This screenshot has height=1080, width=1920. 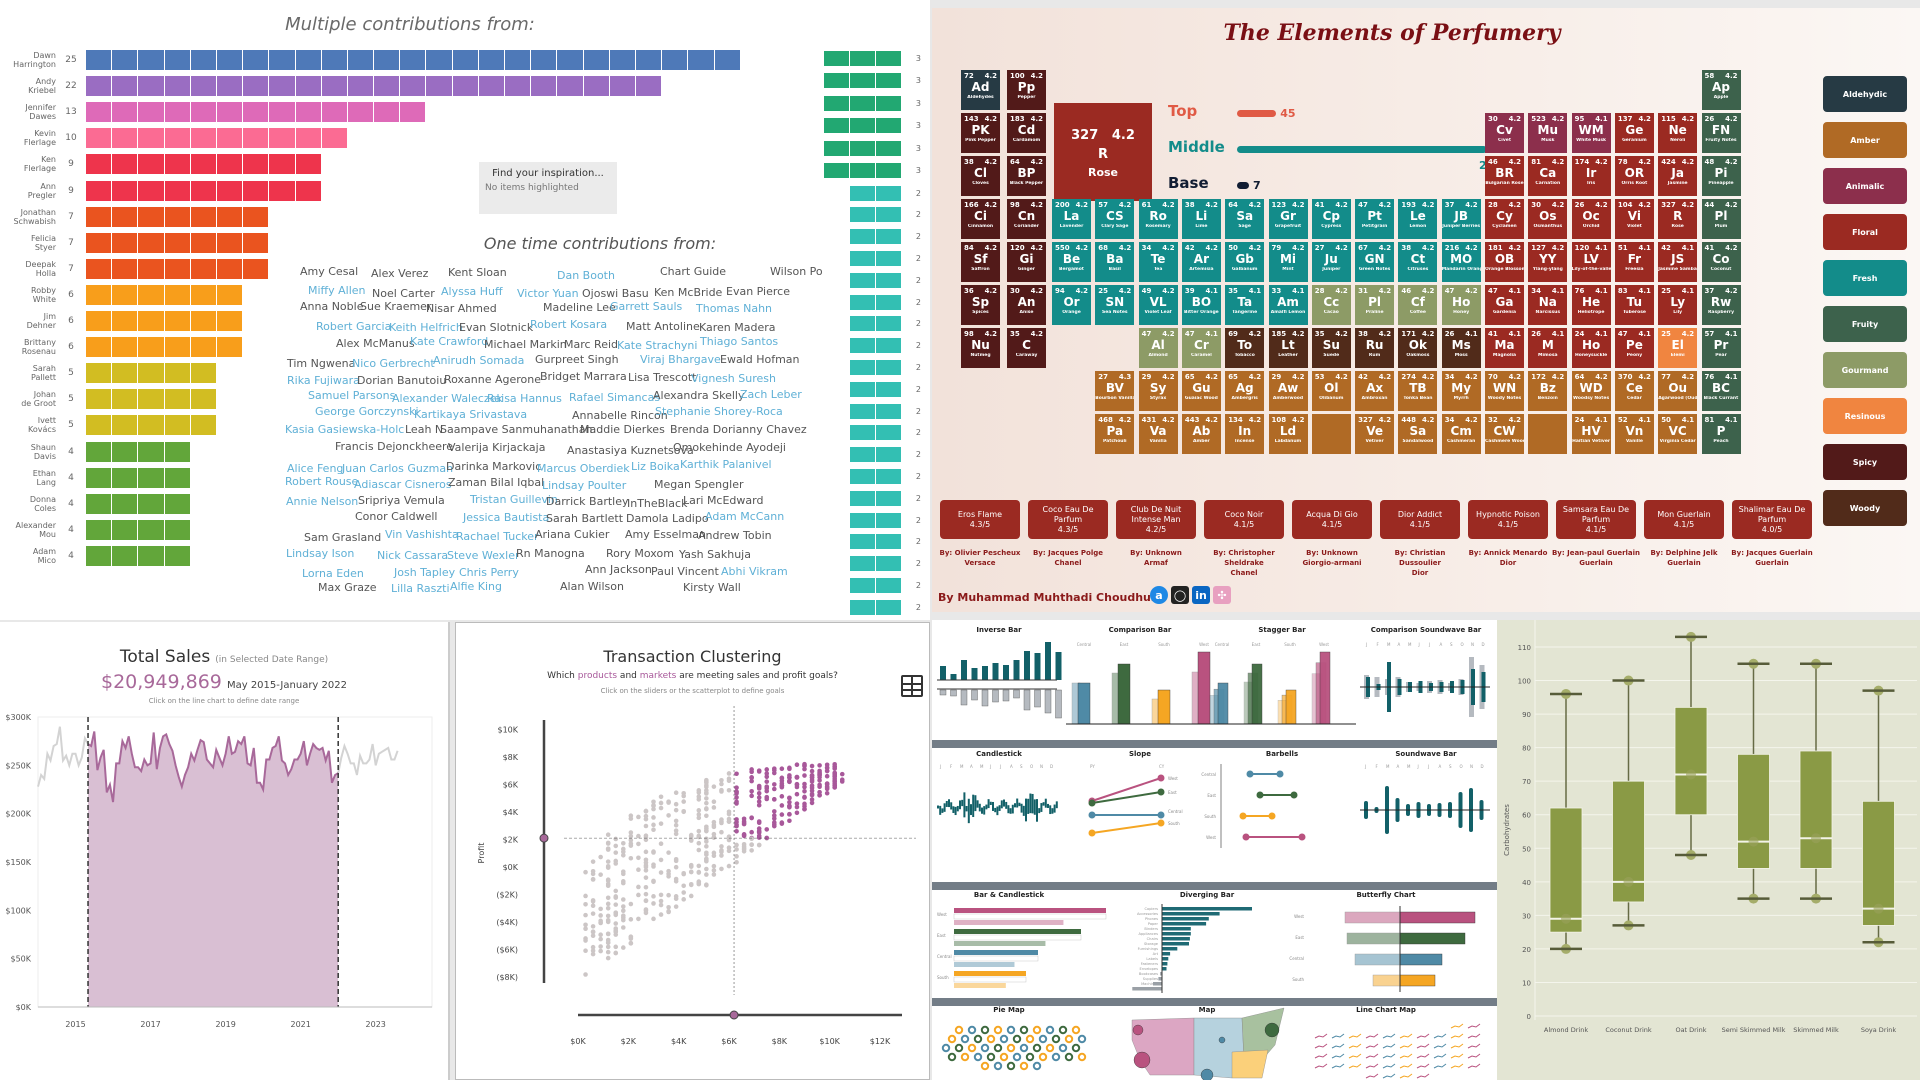 What do you see at coordinates (688, 292) in the screenshot?
I see `contributor-link: Ken McBride` at bounding box center [688, 292].